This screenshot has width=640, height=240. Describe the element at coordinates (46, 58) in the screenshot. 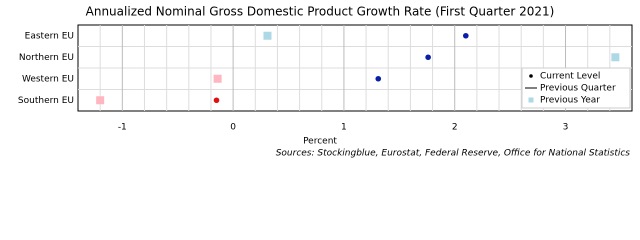

I see `y-tick-label: Northern EU` at that location.